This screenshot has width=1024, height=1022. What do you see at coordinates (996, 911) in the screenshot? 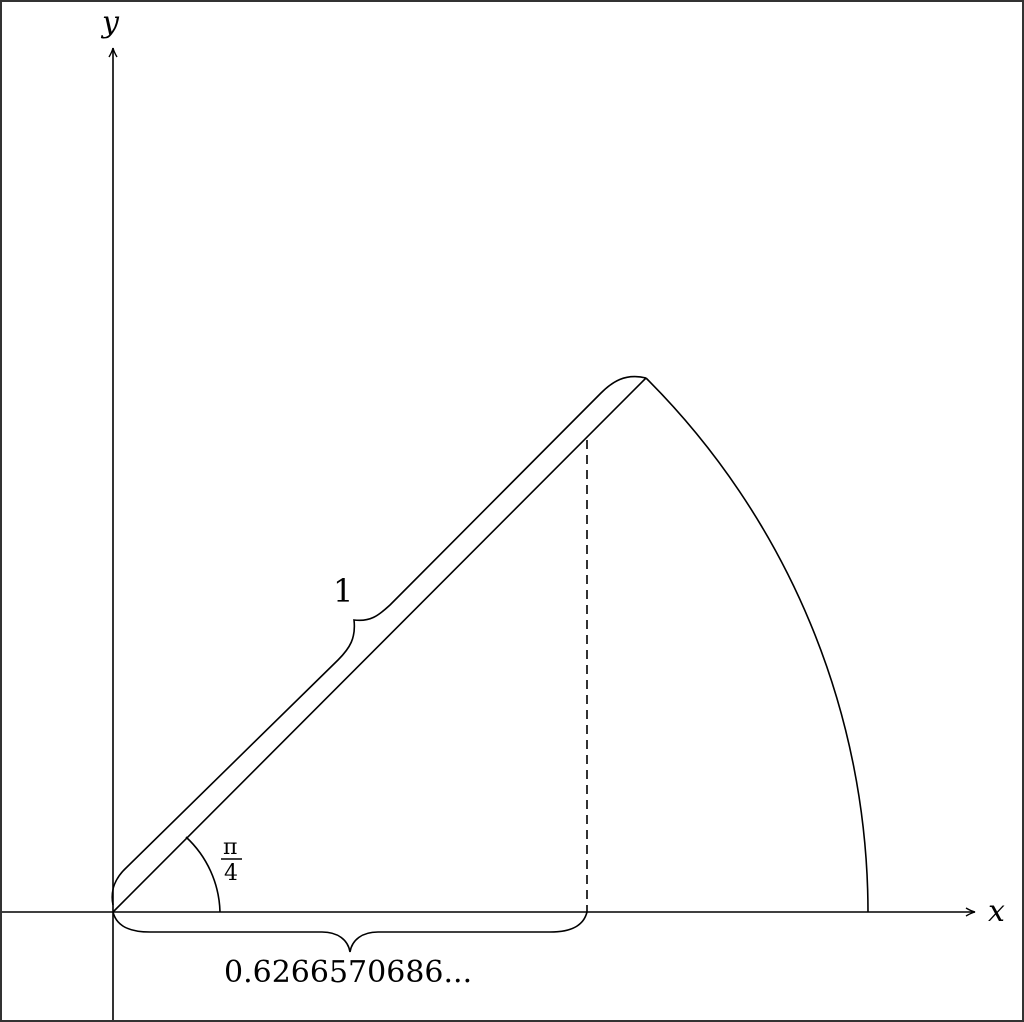
I see `x-axis-label: x` at bounding box center [996, 911].